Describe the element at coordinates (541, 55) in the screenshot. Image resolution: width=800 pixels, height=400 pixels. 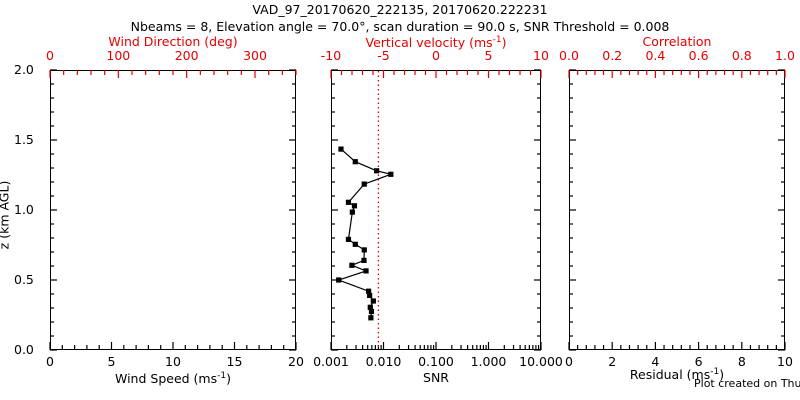
I see `top-axis-tick-label: 10` at that location.